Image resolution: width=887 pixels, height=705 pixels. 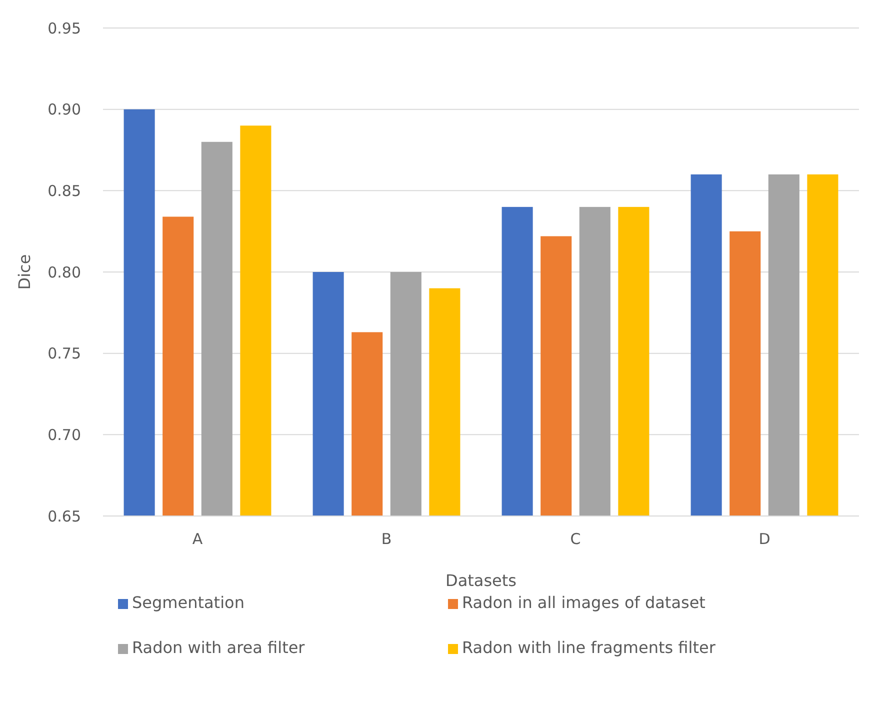 What do you see at coordinates (481, 580) in the screenshot?
I see `x-axis-title: Datasets` at bounding box center [481, 580].